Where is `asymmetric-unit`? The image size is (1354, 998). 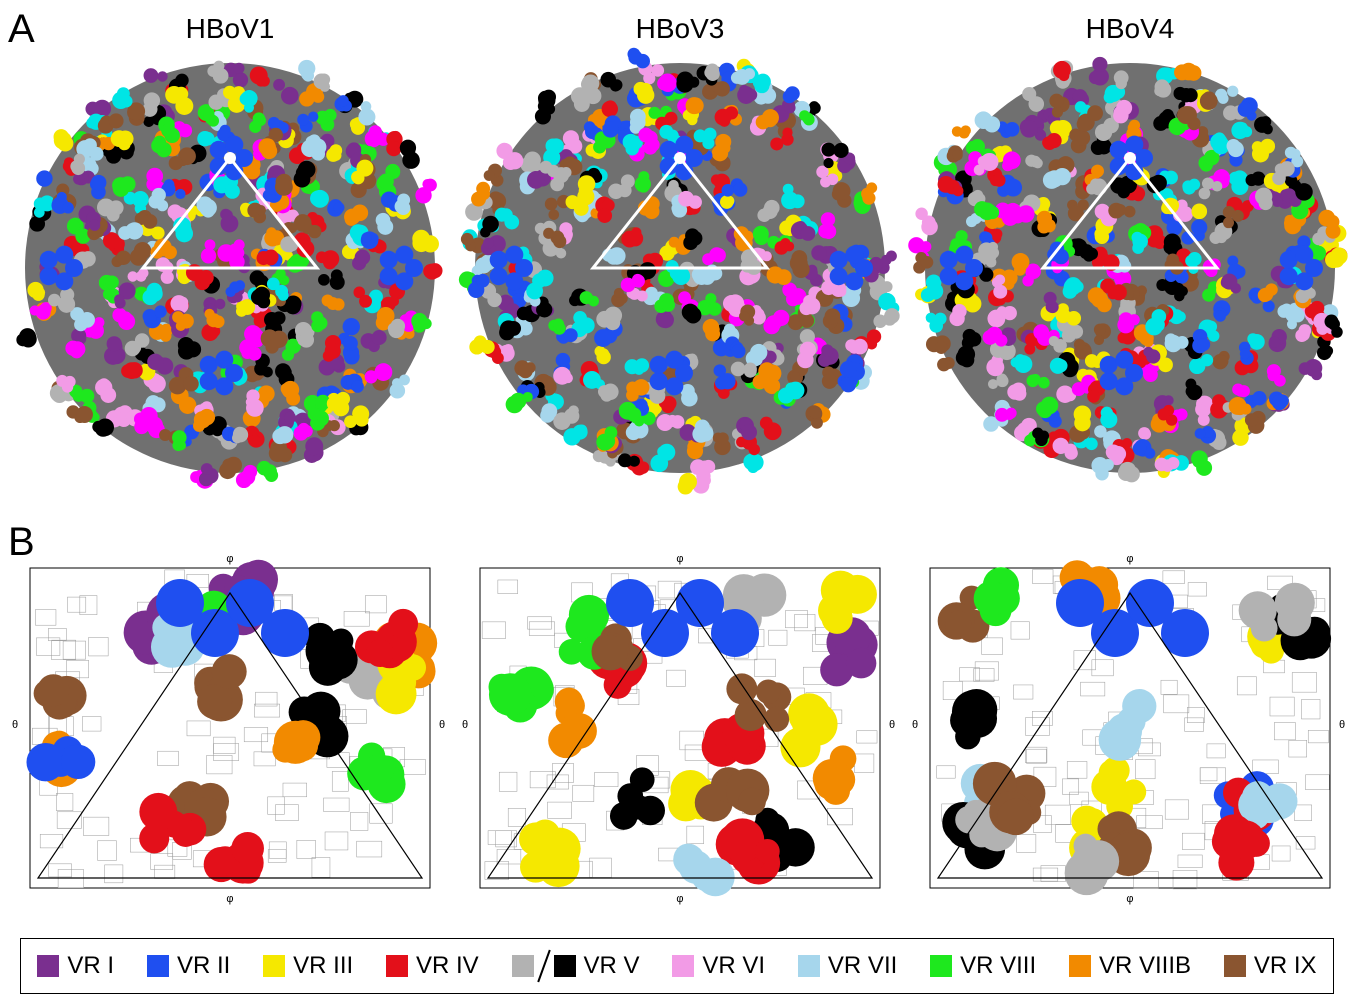
asymmetric-unit is located at coordinates (230, 735).